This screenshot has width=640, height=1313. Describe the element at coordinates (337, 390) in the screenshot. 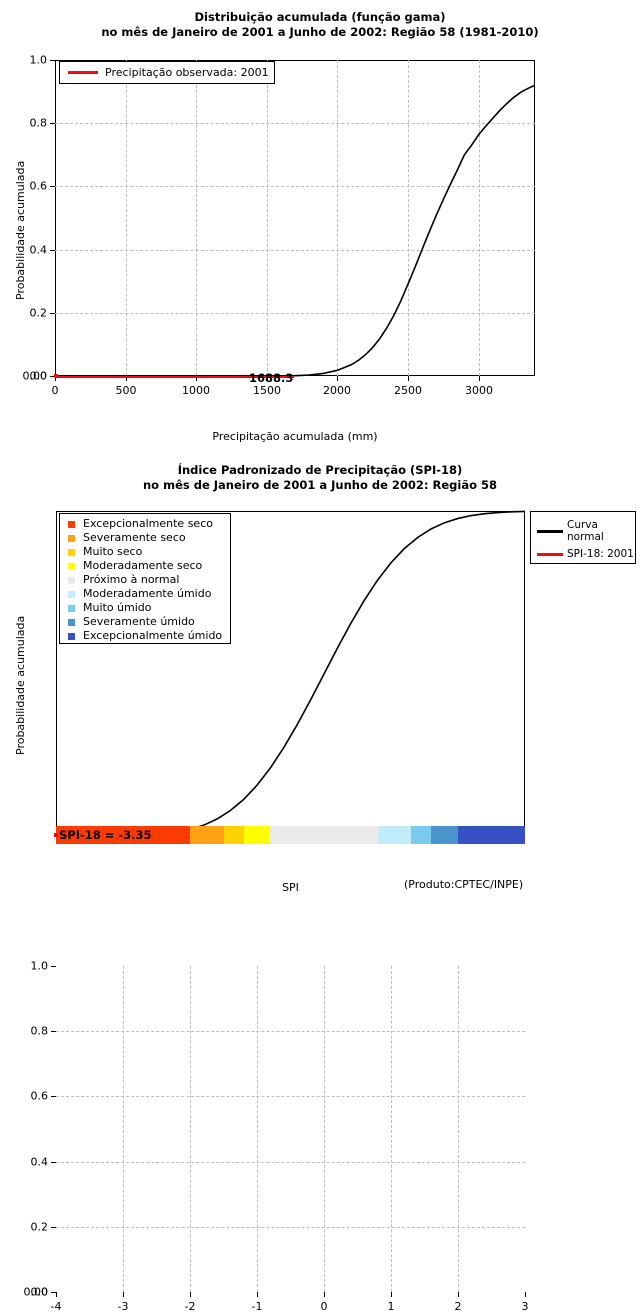

I see `x-tick-label: 2000` at that location.